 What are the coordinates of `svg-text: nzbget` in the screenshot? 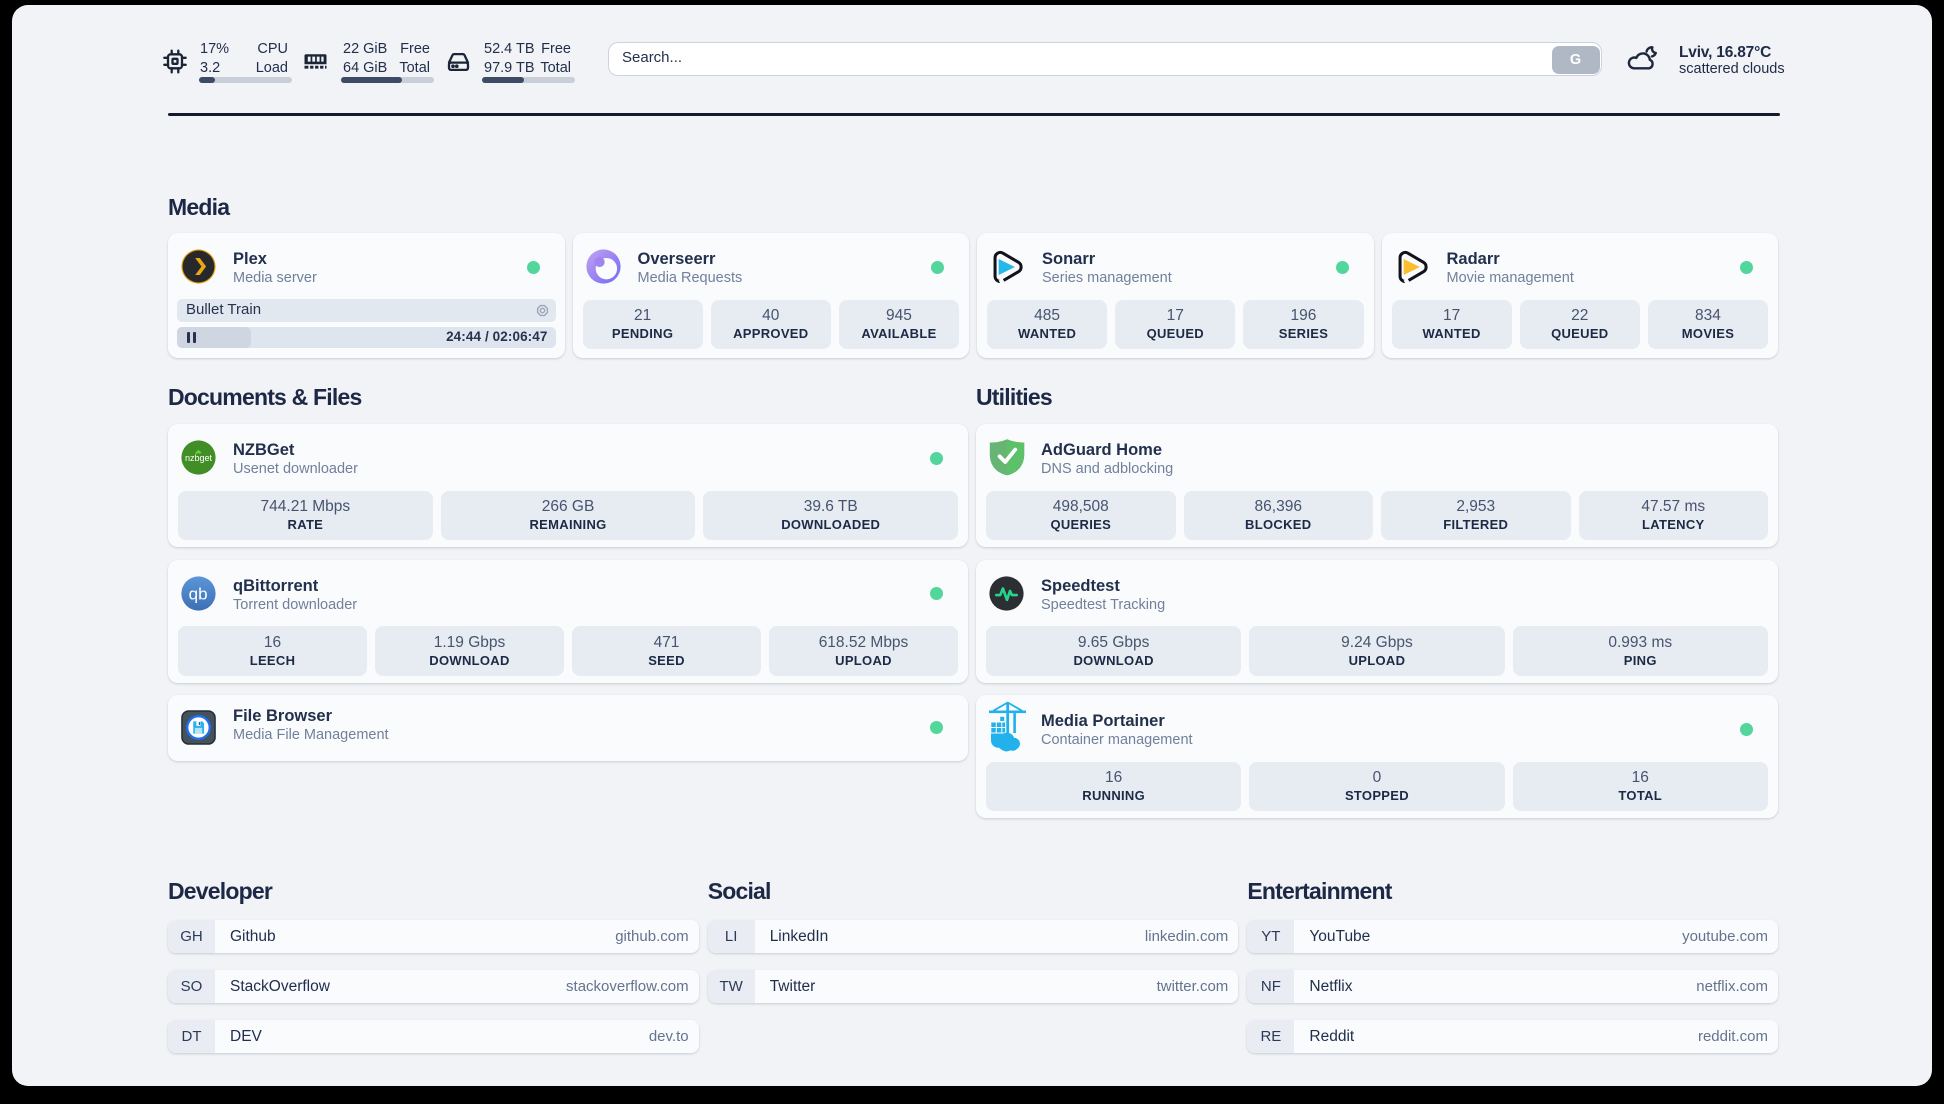 It's located at (199, 458).